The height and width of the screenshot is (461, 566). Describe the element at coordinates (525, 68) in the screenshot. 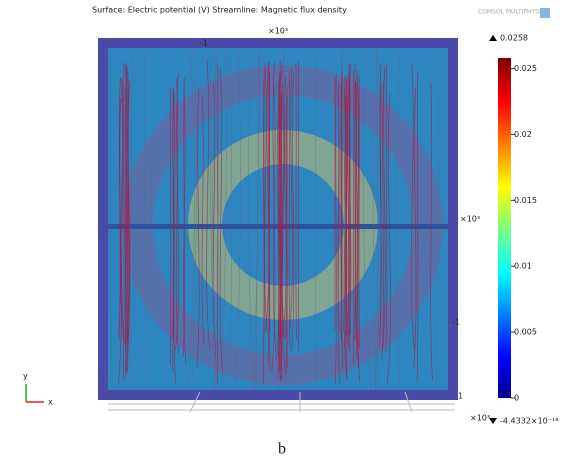

I see `colorbar-tick-label: 0.025` at that location.